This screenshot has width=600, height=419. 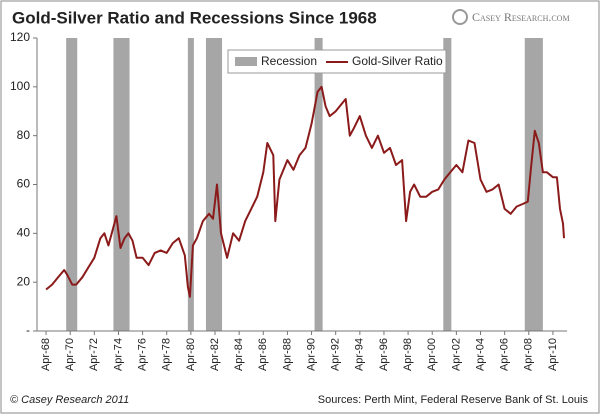 What do you see at coordinates (480, 354) in the screenshot?
I see `x-tick-label: Apr-04` at bounding box center [480, 354].